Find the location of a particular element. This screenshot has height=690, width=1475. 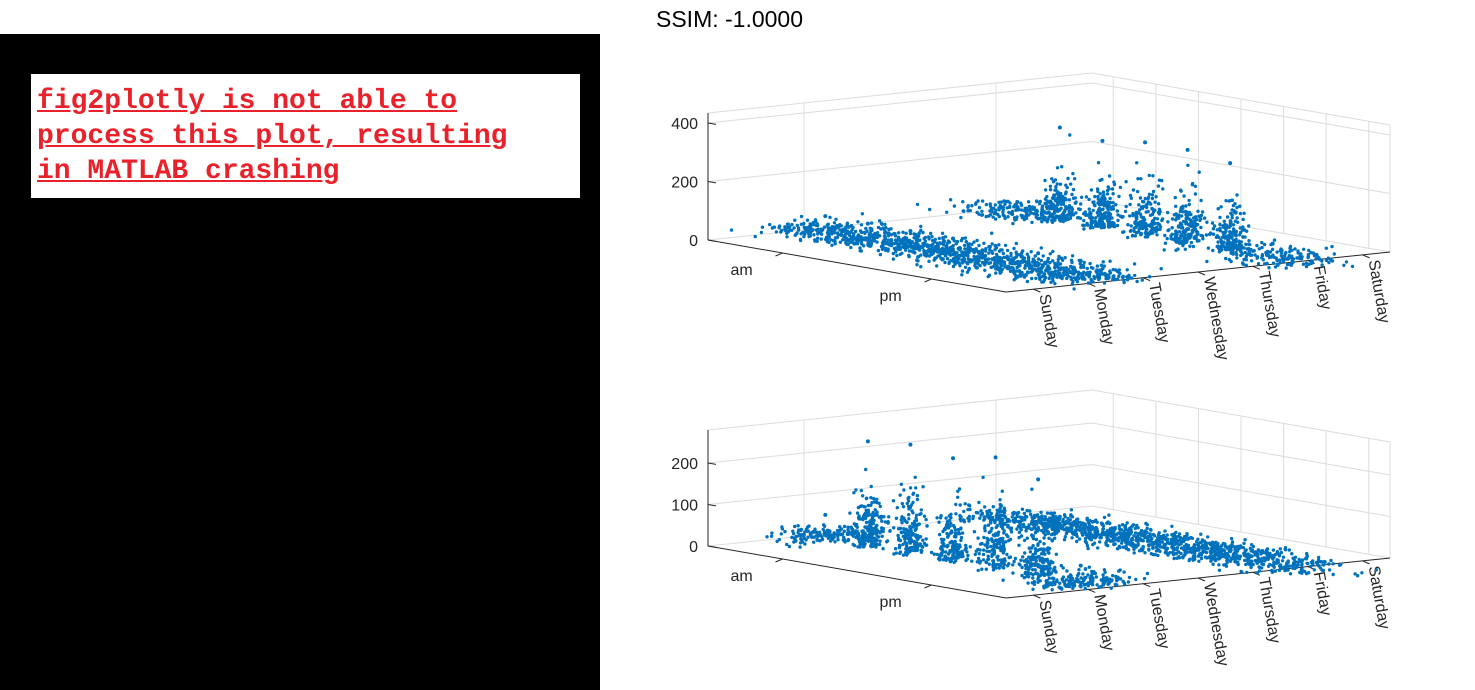

z-tick-label: 0 is located at coordinates (693, 547).